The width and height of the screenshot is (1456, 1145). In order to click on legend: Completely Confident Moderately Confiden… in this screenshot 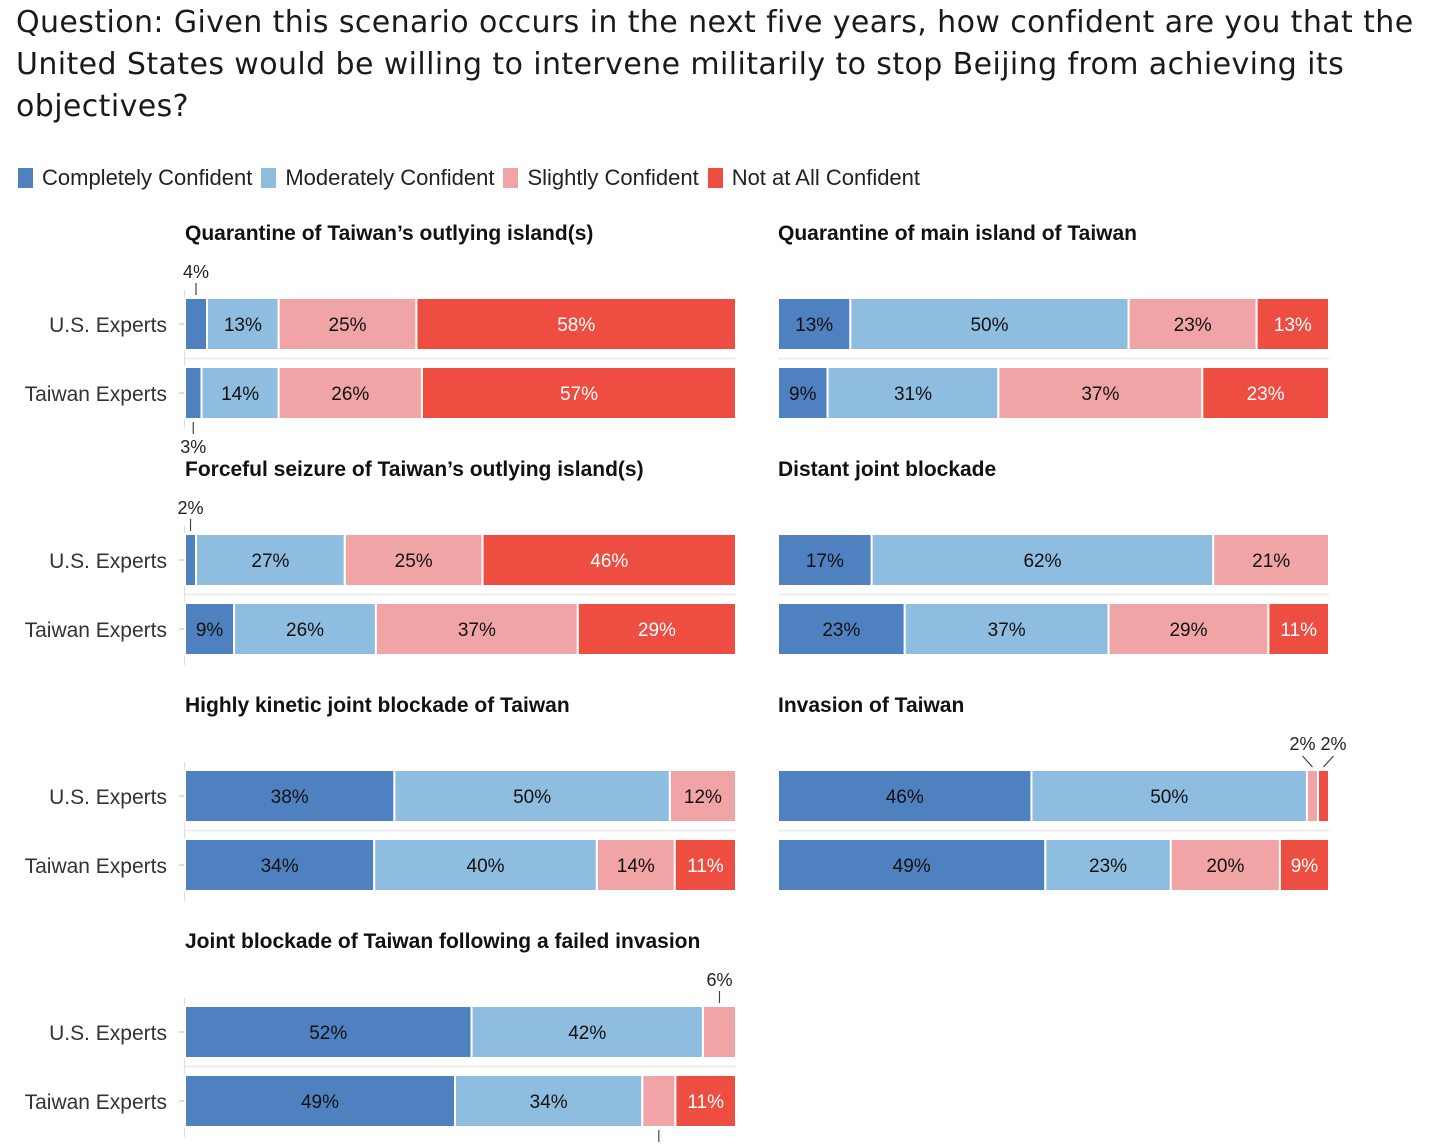, I will do `click(473, 178)`.